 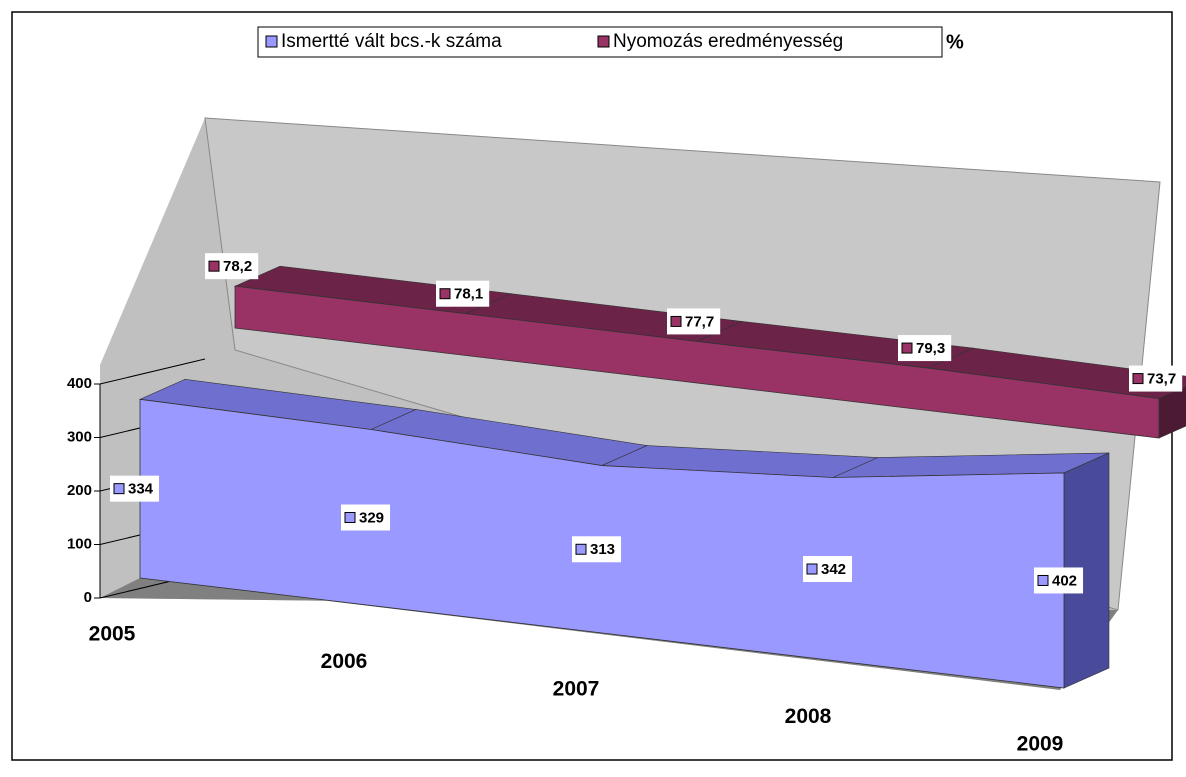 What do you see at coordinates (79, 543) in the screenshot?
I see `y-tick-label: 100` at bounding box center [79, 543].